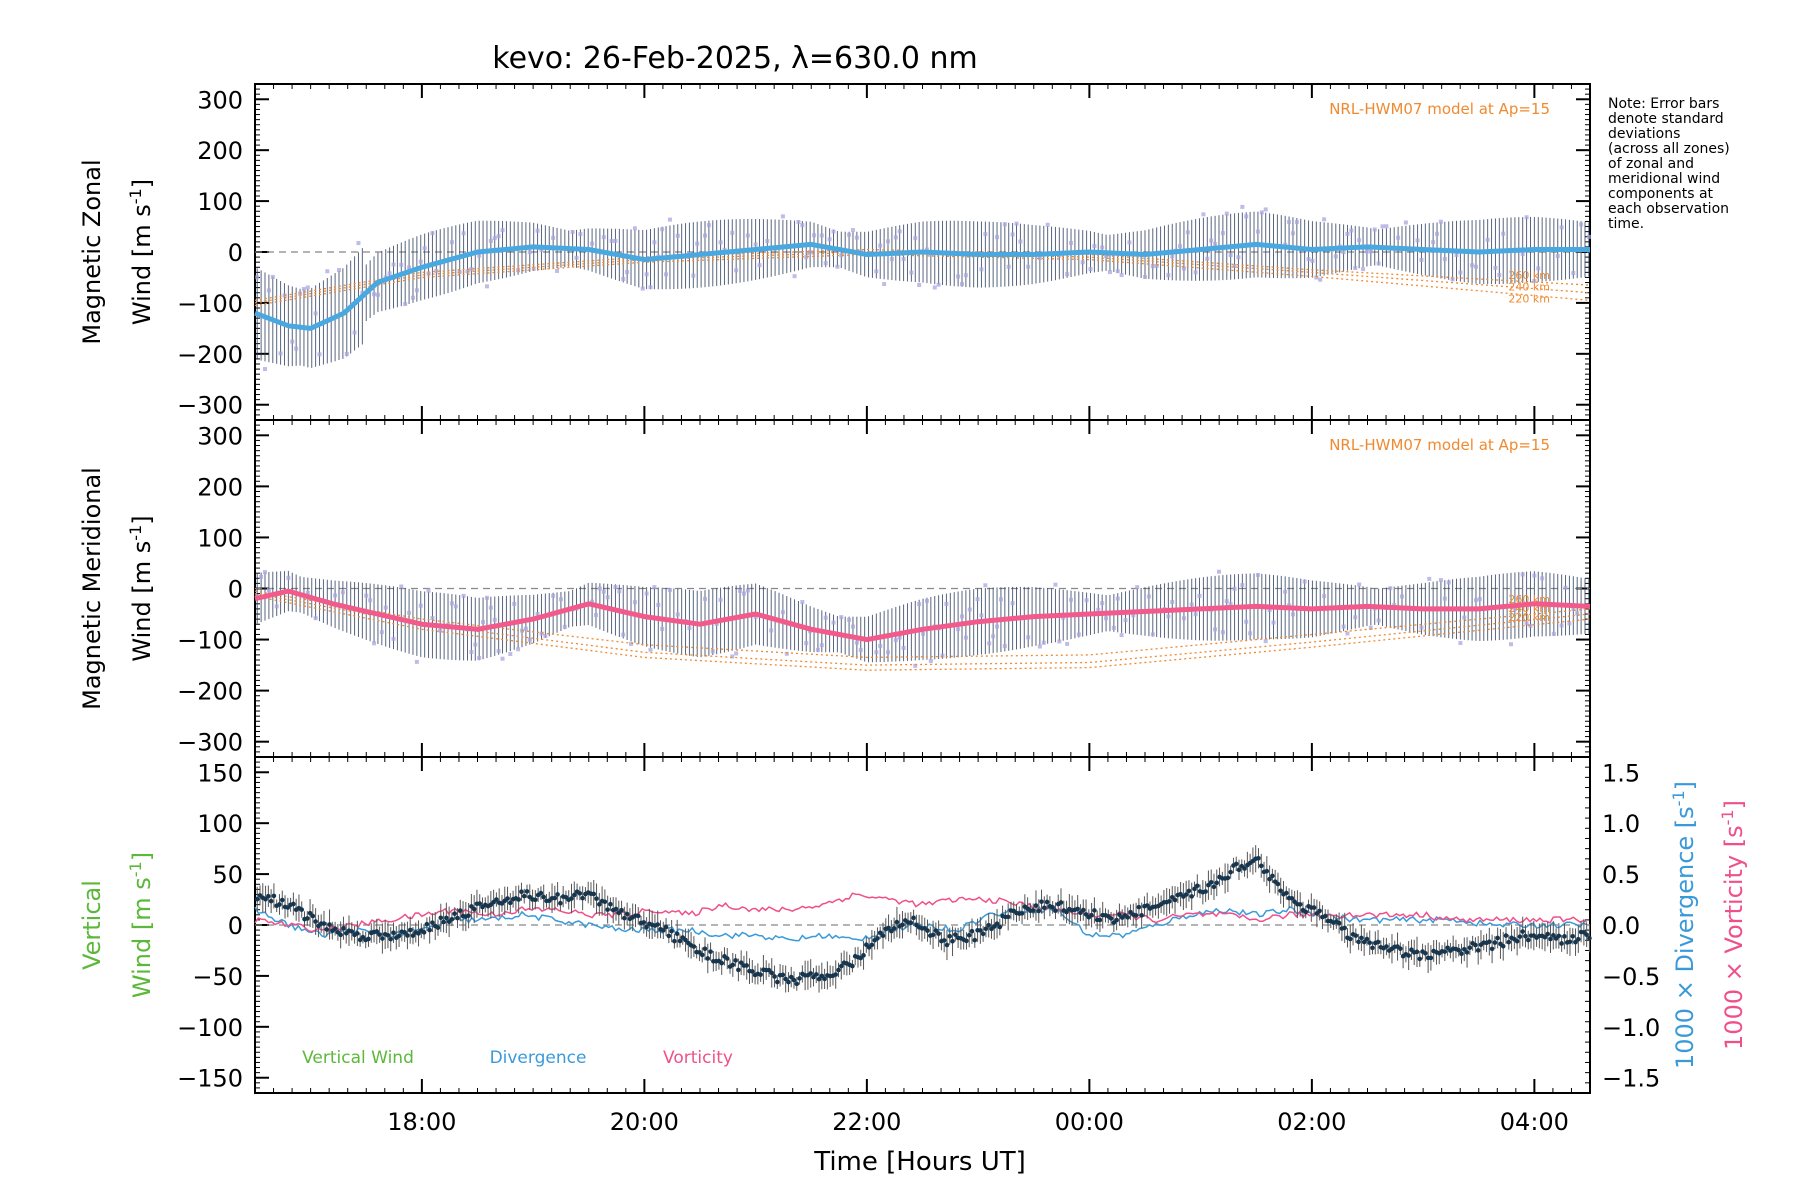 This screenshot has height=1200, width=1800. Describe the element at coordinates (210, 355) in the screenshot. I see `y-tick-label: −200` at that location.